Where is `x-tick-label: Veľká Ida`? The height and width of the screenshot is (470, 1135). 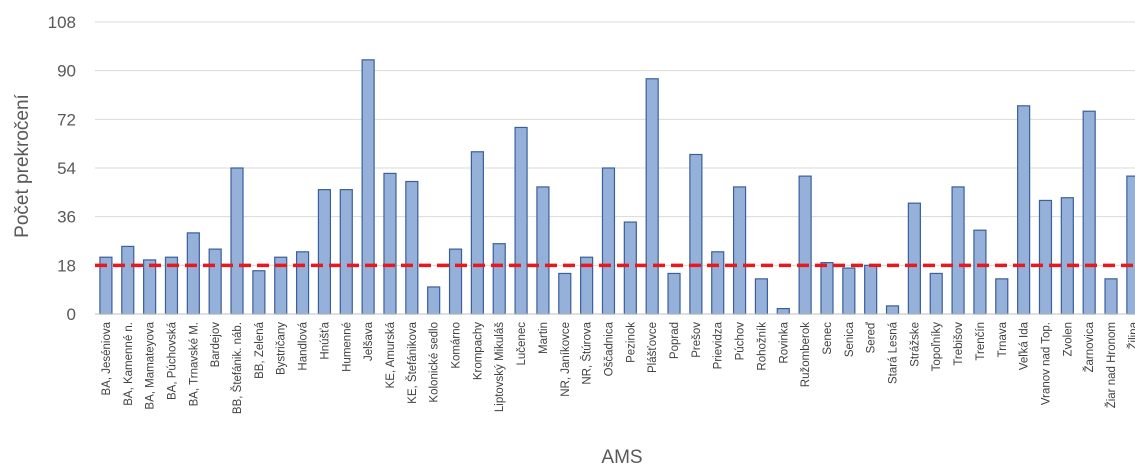
x-tick-label: Veľká Ida is located at coordinates (1025, 345).